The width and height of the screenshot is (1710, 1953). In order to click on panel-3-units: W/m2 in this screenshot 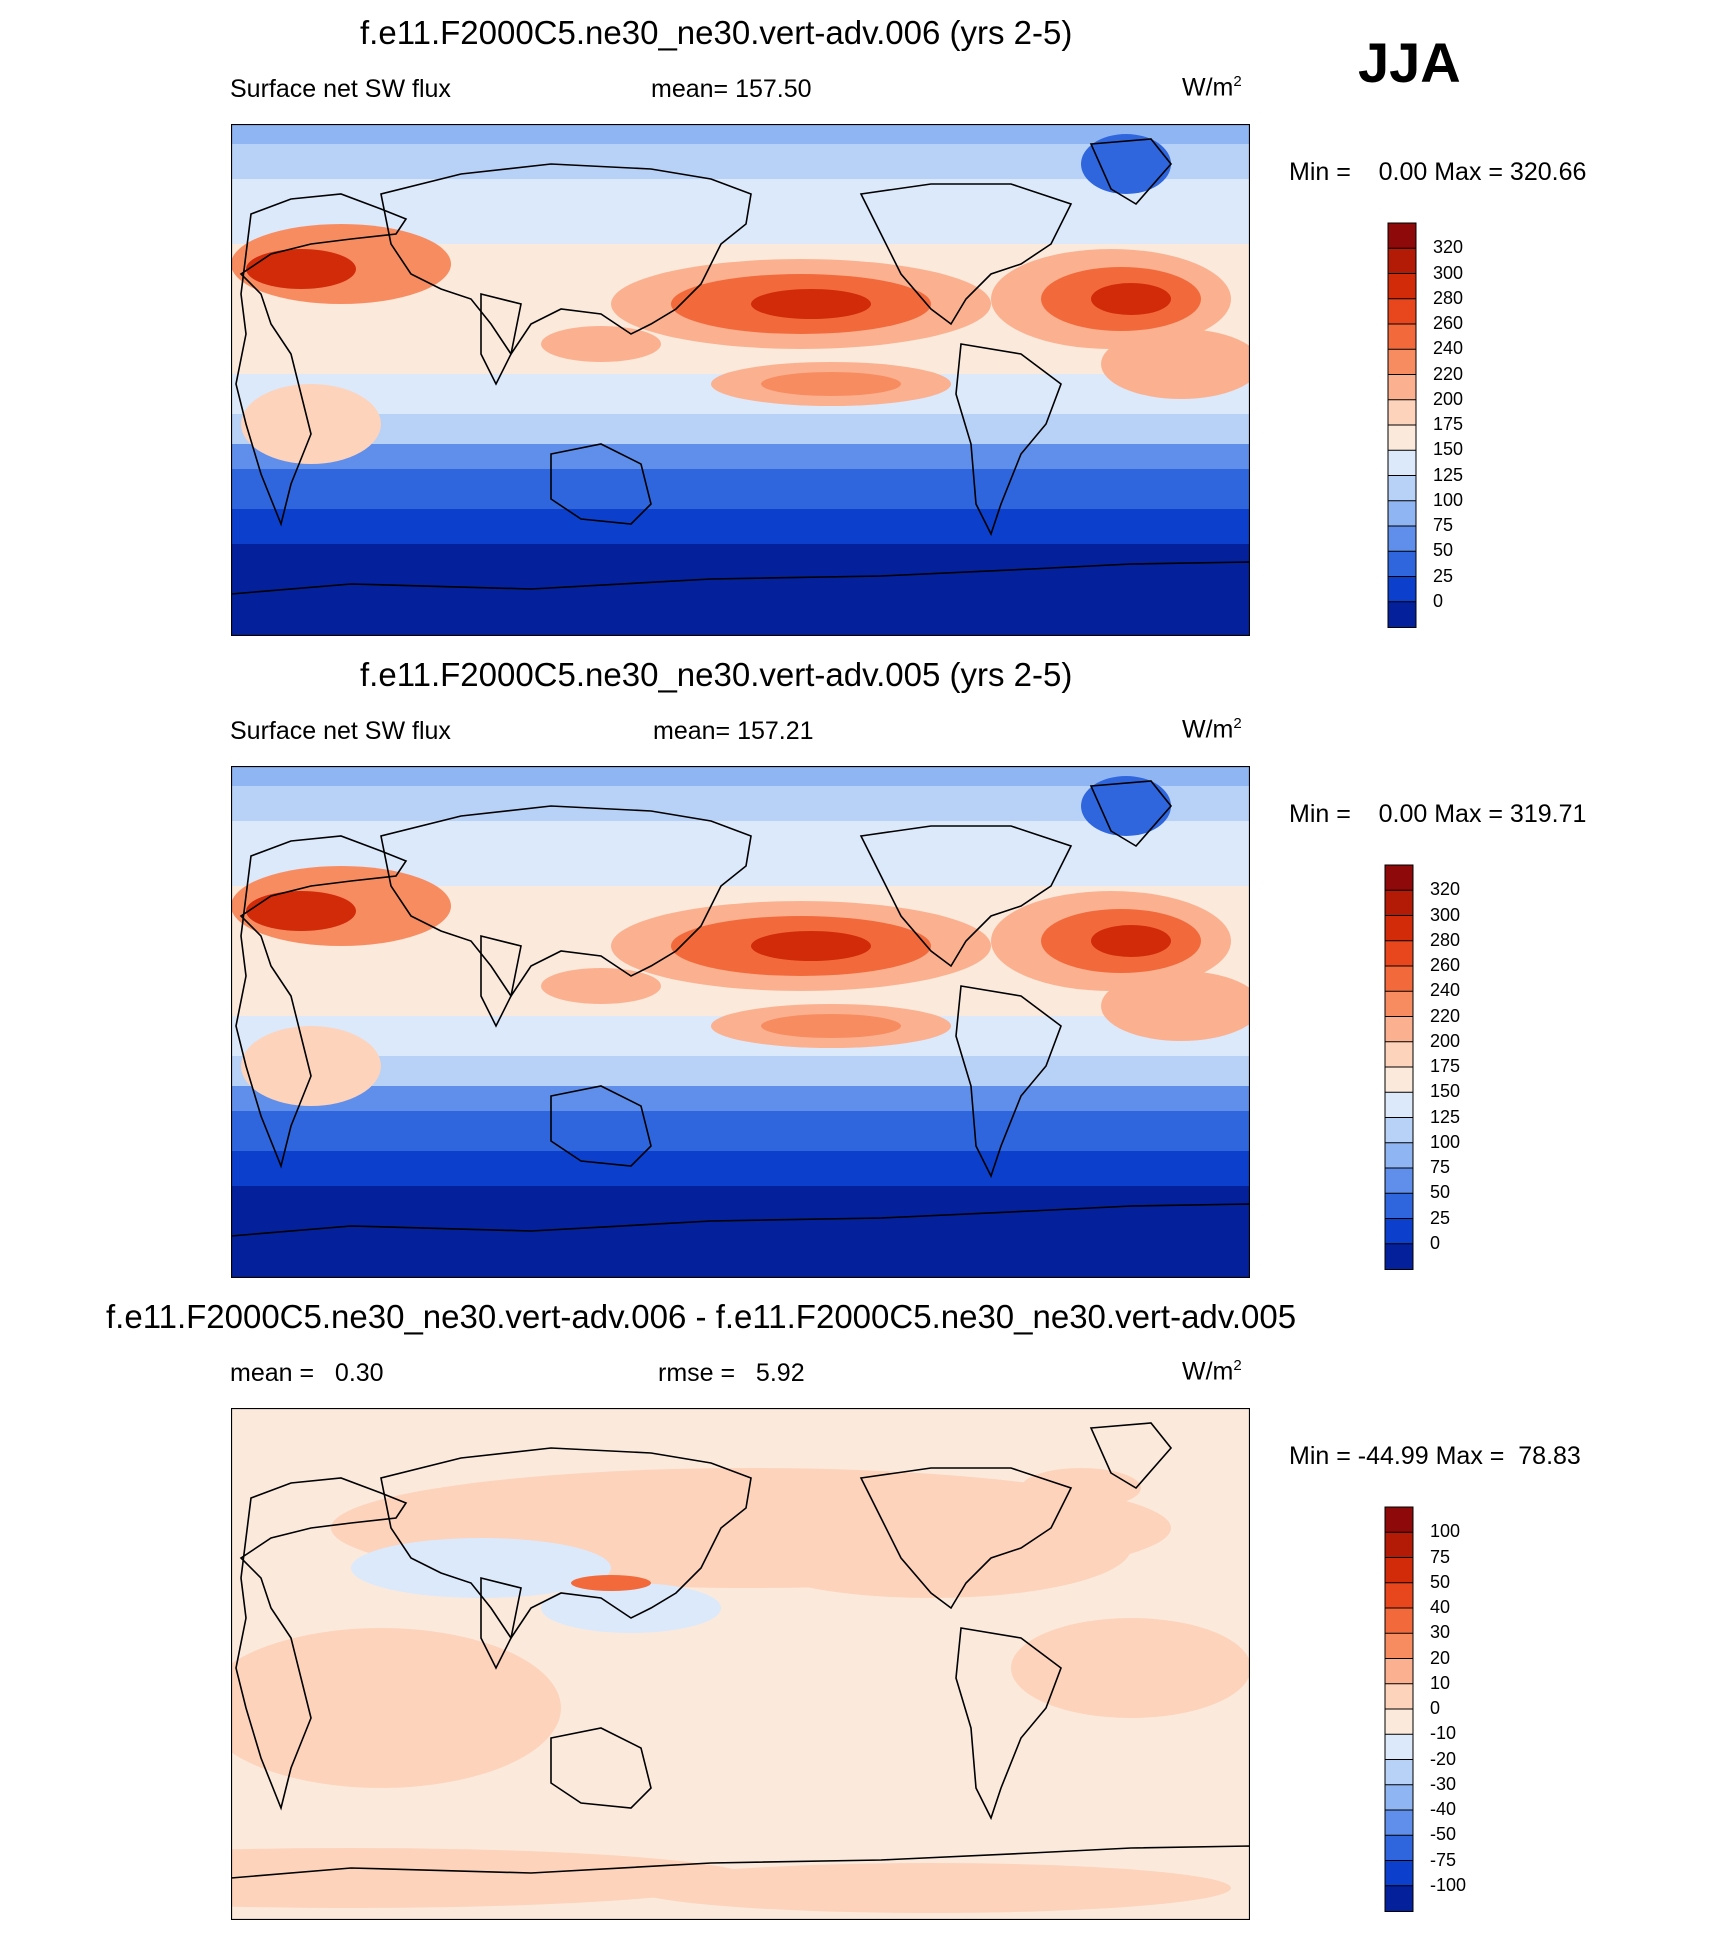, I will do `click(1212, 1371)`.